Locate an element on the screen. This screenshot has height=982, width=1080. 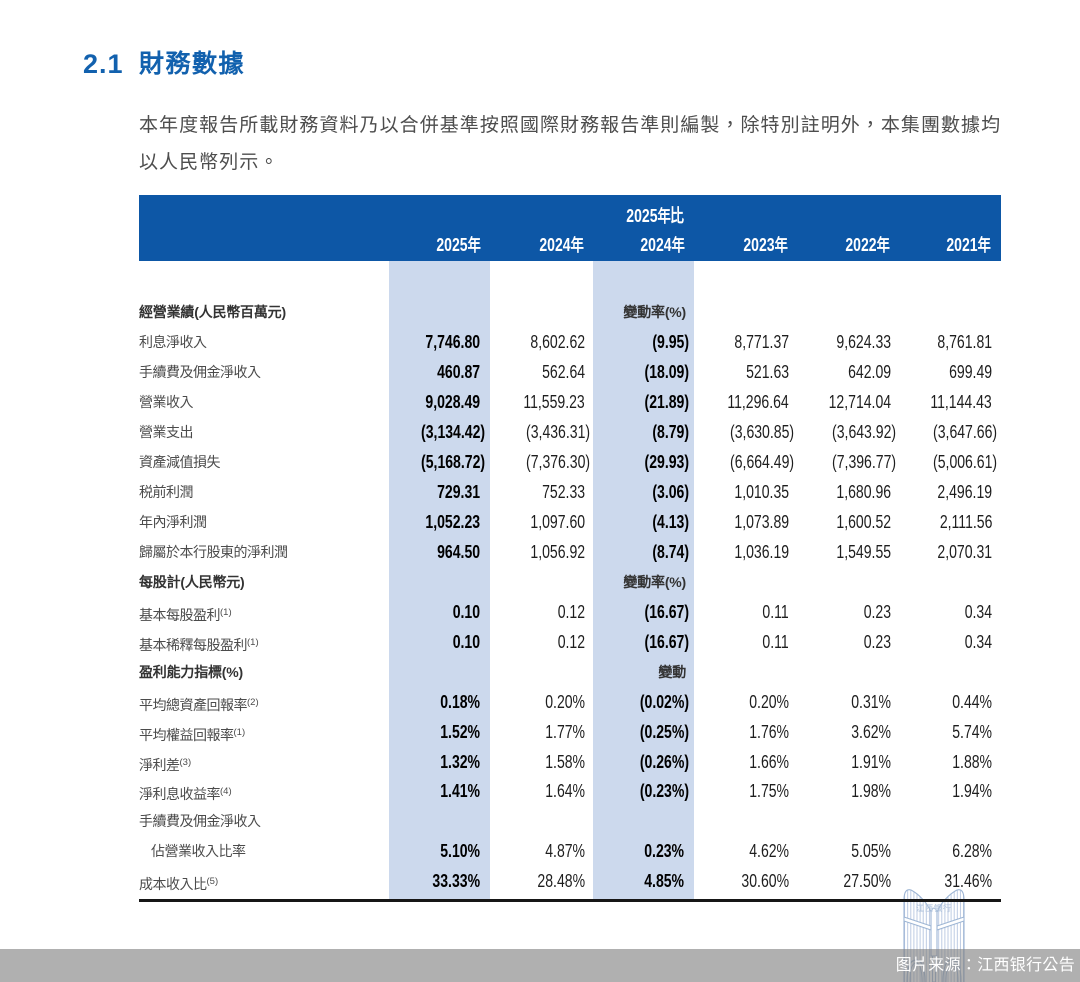
svg-text: 江西银行 is located at coordinates (934, 908).